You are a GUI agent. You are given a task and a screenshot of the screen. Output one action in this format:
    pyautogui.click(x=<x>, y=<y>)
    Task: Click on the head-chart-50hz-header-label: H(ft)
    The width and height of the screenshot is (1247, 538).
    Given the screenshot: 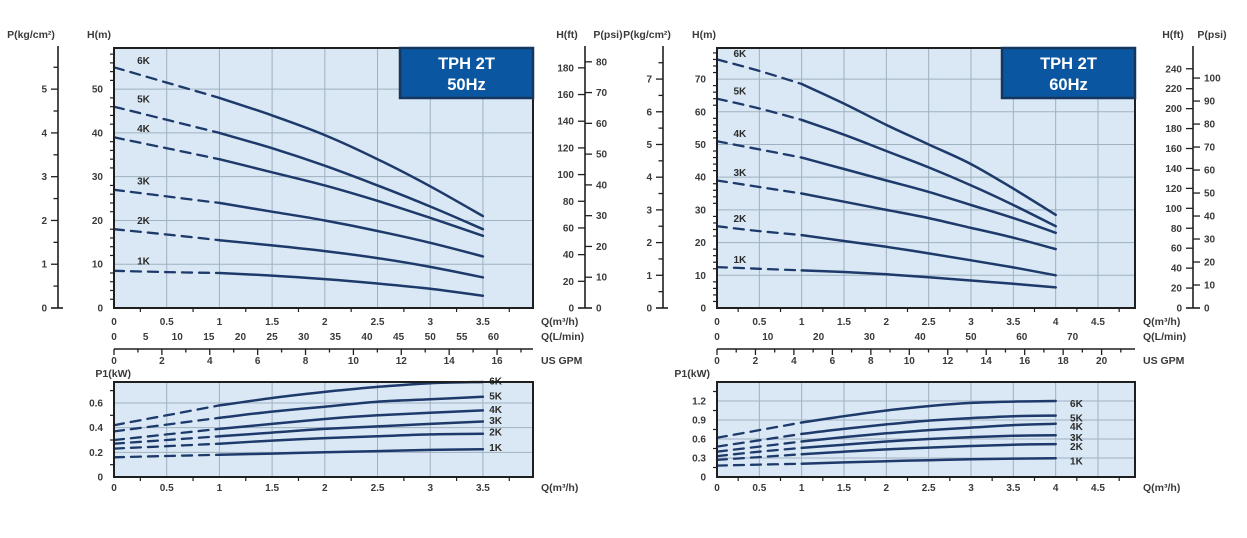 What is the action you would take?
    pyautogui.click(x=567, y=35)
    